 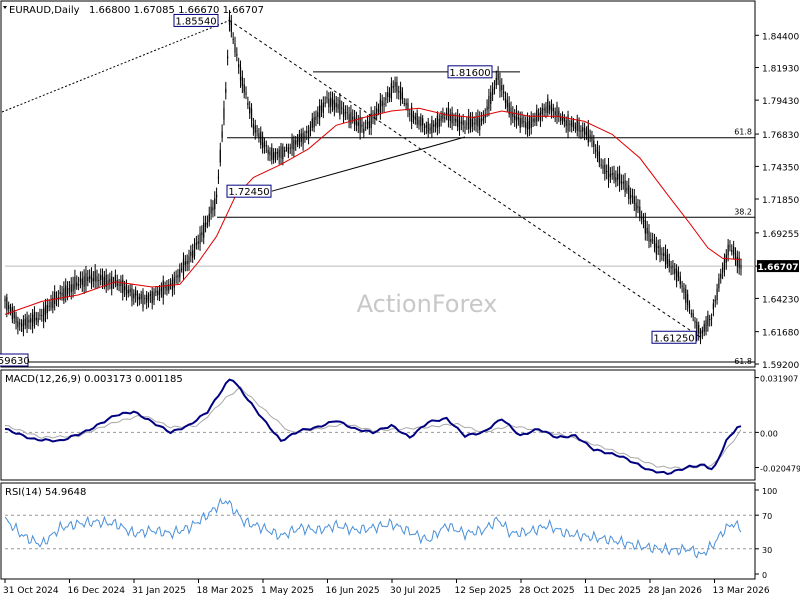 What do you see at coordinates (14, 360) in the screenshot?
I see `annotation-box` at bounding box center [14, 360].